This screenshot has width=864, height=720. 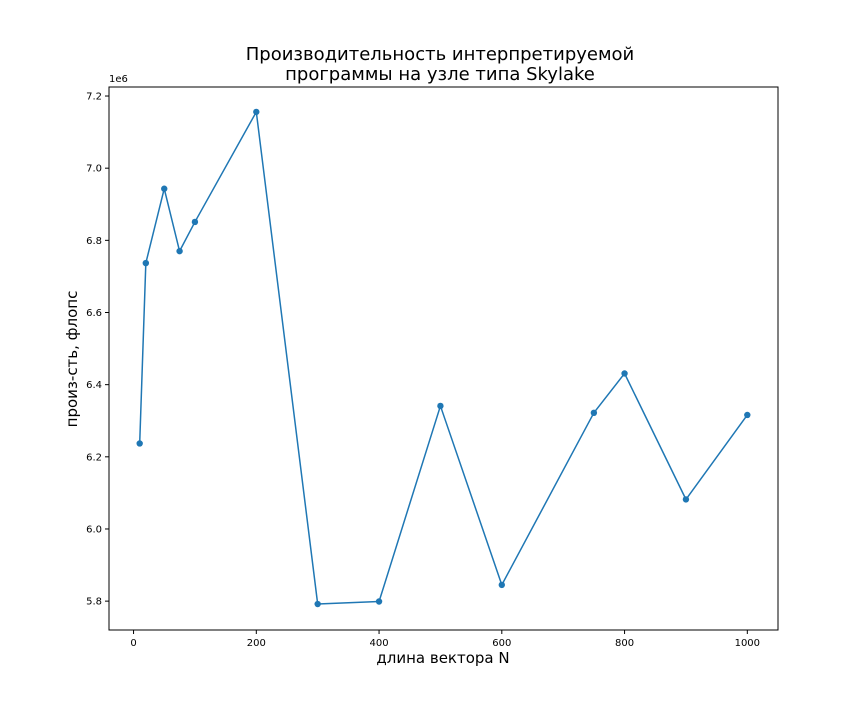 What do you see at coordinates (256, 643) in the screenshot?
I see `x-tick-label: 200` at bounding box center [256, 643].